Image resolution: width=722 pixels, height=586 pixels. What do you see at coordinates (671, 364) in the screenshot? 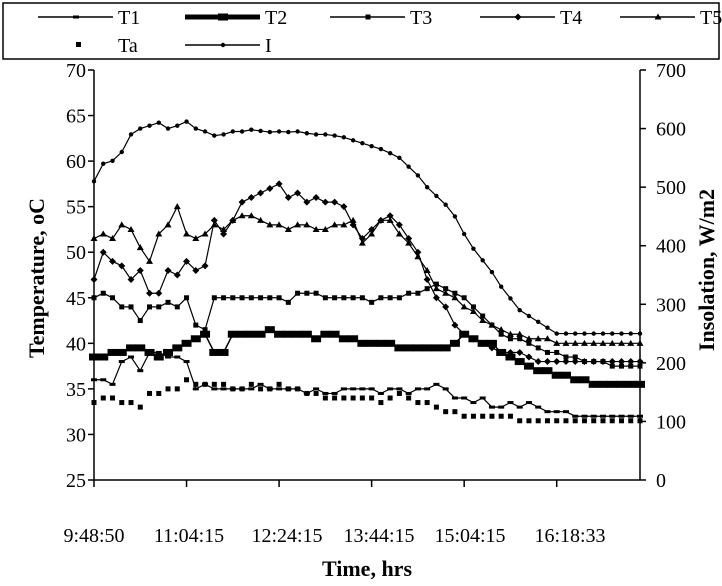
I see `y2-tick-label: 200` at bounding box center [671, 364].